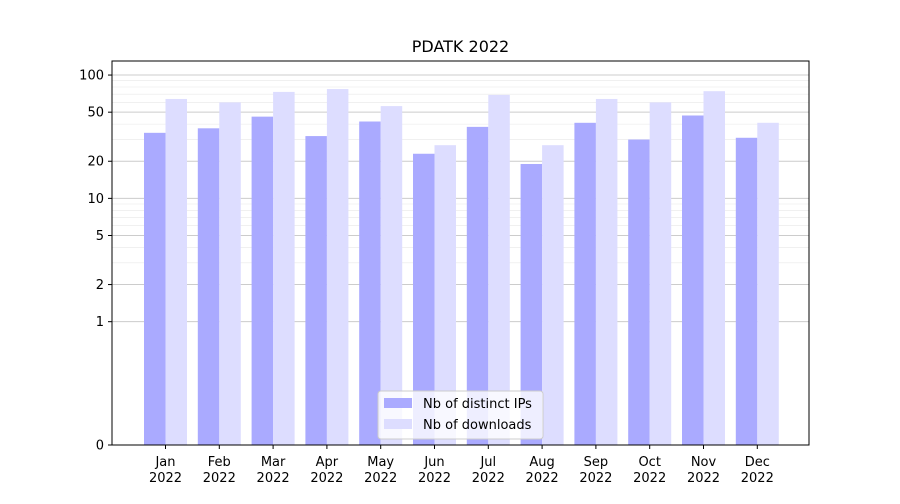  I want to click on legend: Nb of distinct IPs Nb of downloads, so click(460, 415).